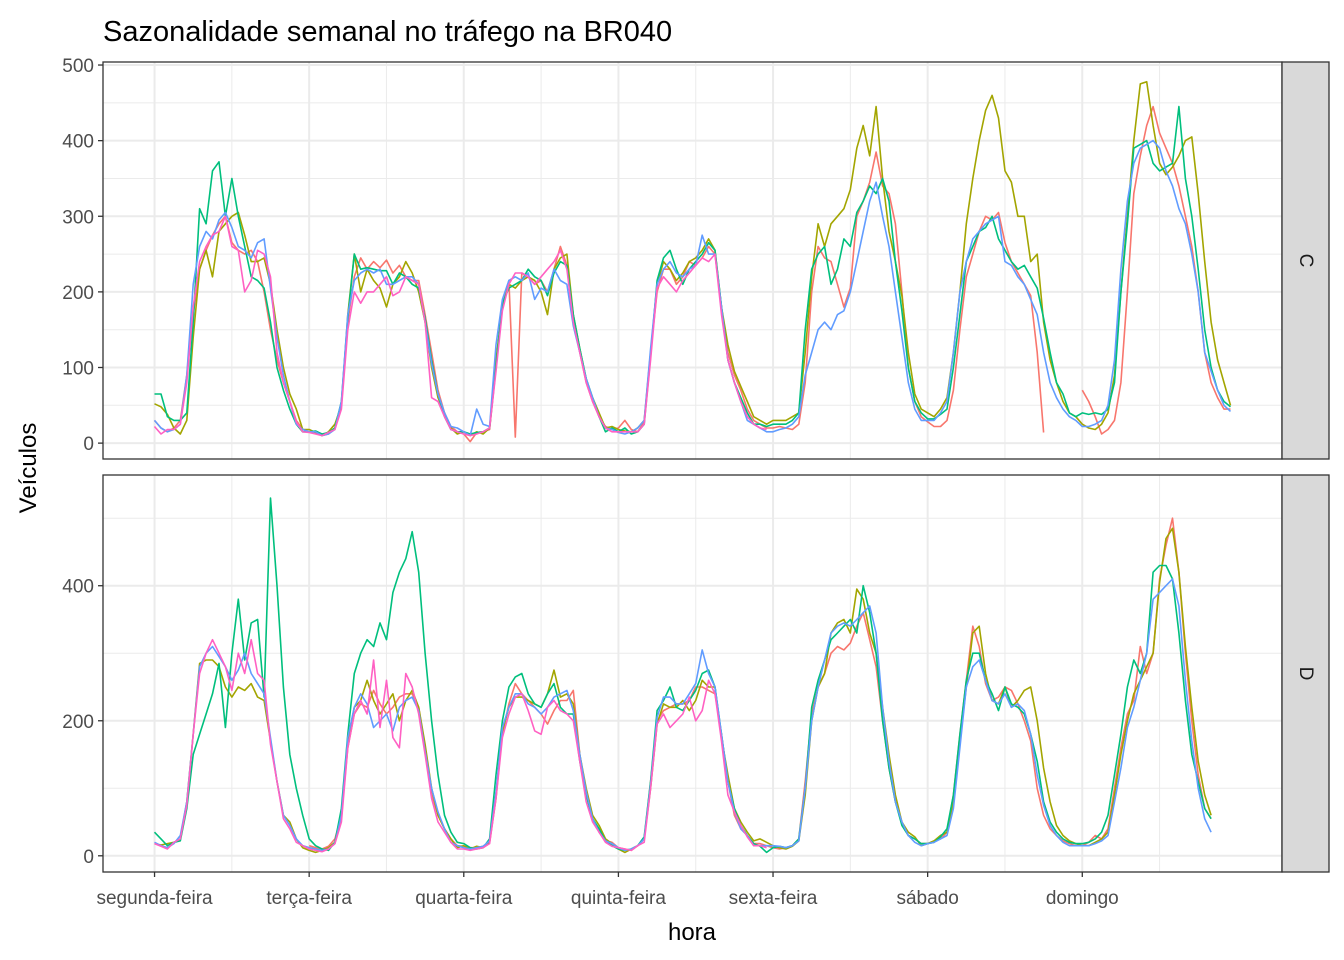  I want to click on y-tick-label: 300, so click(78, 217).